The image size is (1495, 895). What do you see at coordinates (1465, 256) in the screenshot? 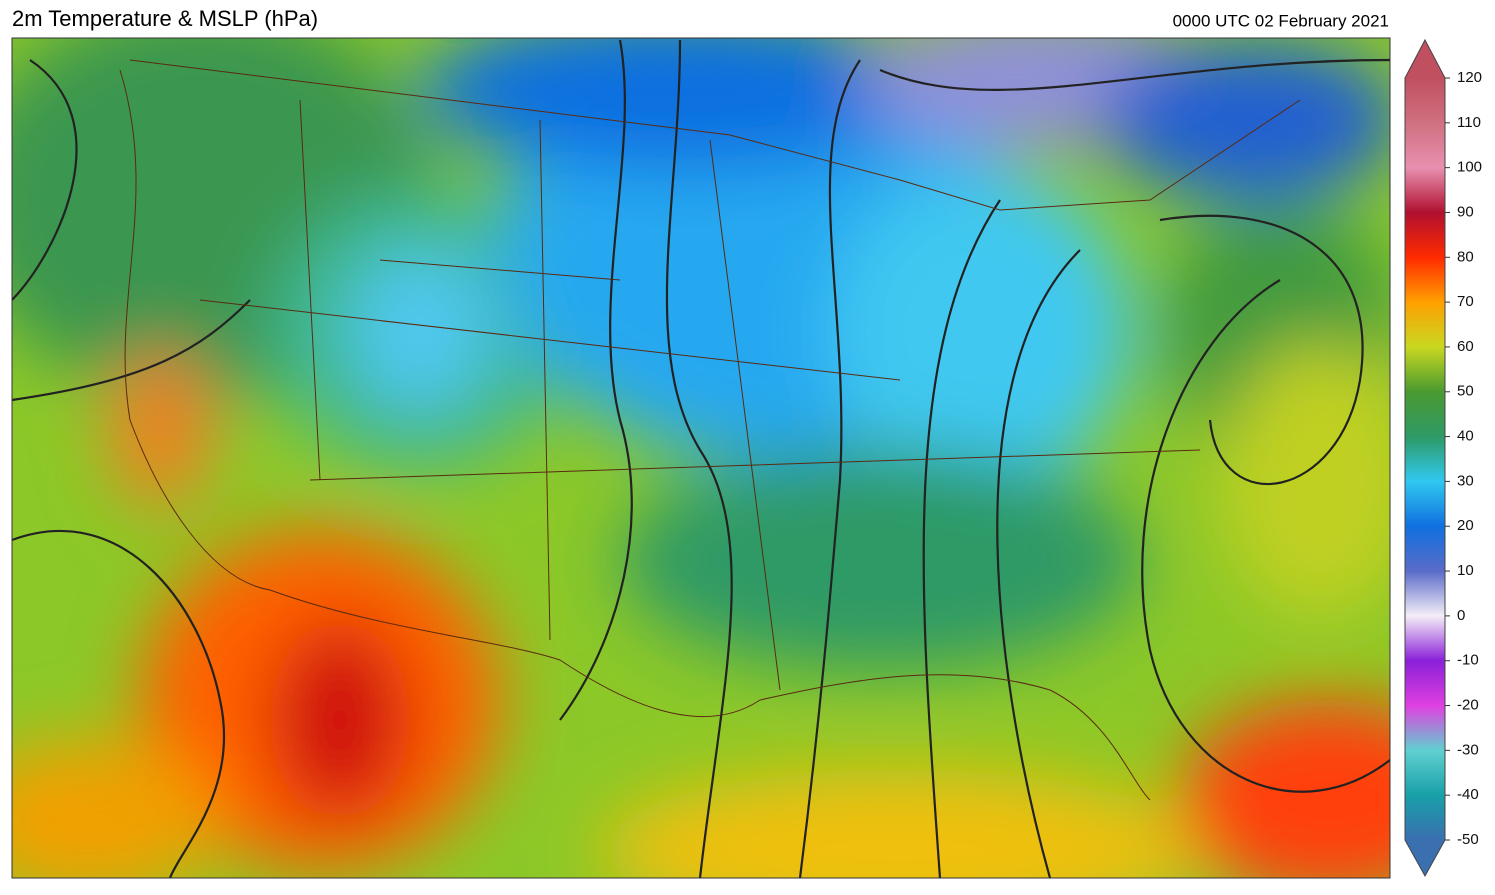
I see `colorbar-tick-label: 80` at bounding box center [1465, 256].